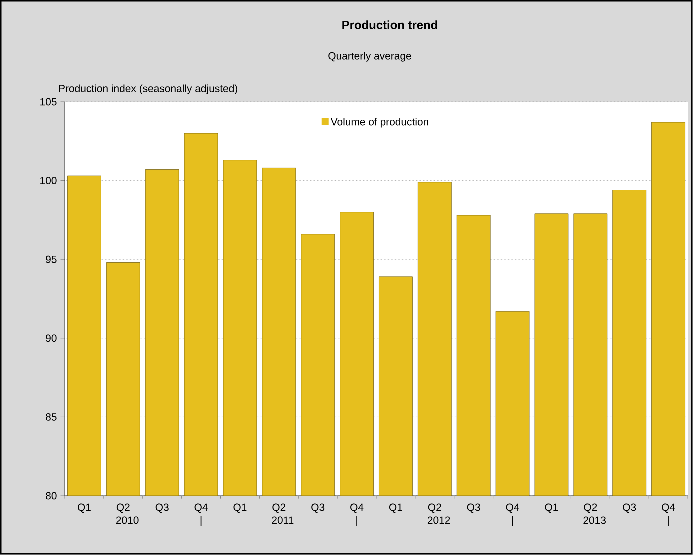 The image size is (693, 555). What do you see at coordinates (51, 417) in the screenshot?
I see `y-tick-label: 85` at bounding box center [51, 417].